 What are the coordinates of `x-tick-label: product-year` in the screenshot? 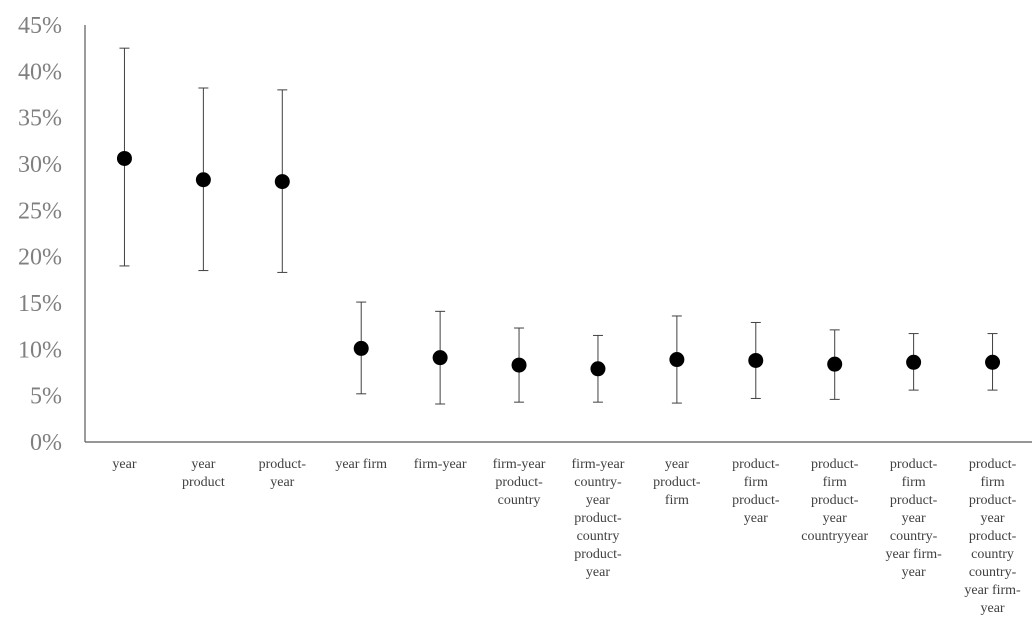 It's located at (283, 473).